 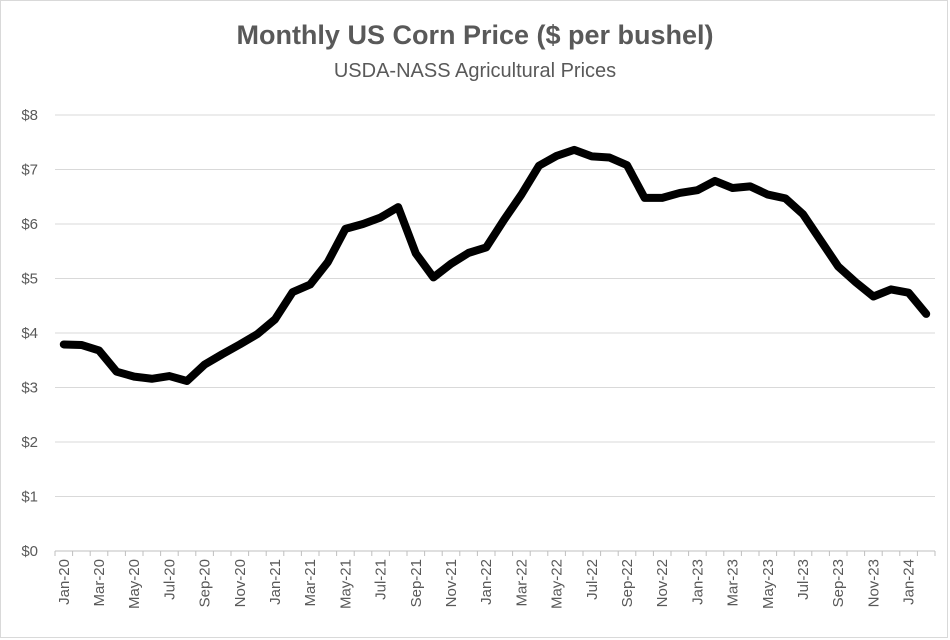 I want to click on y-tick-label: $0, so click(x=29, y=551).